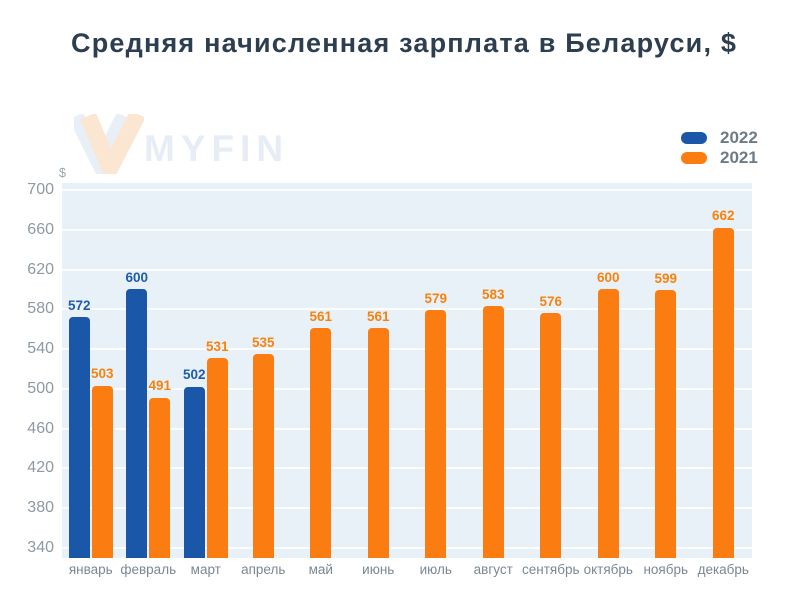 This screenshot has height=604, width=800. What do you see at coordinates (160, 386) in the screenshot?
I see `bar-value-label: 491` at bounding box center [160, 386].